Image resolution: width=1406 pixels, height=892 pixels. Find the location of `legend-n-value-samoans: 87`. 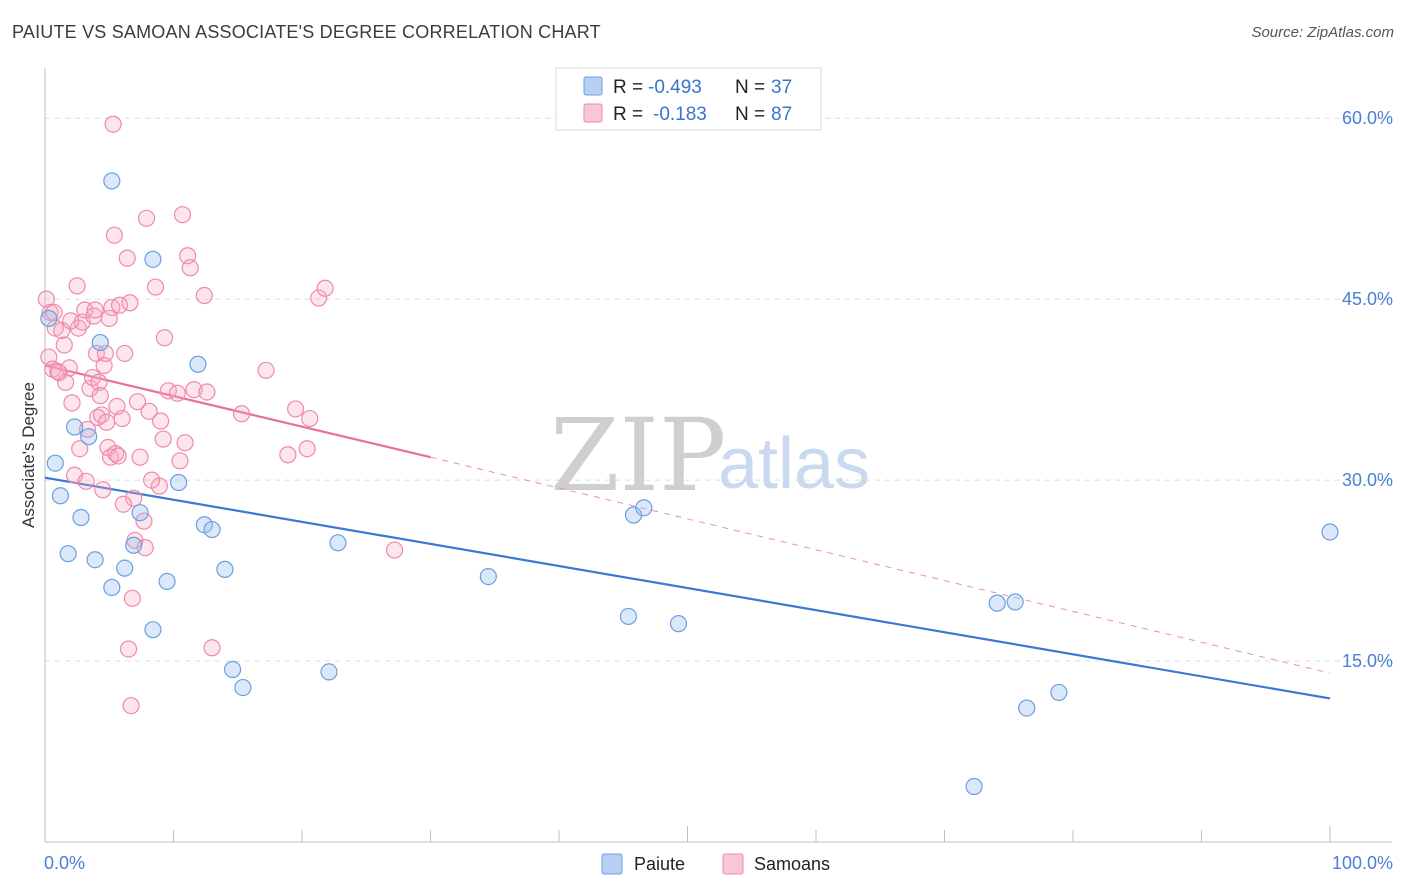

legend-n-value-samoans: 87 is located at coordinates (781, 114).